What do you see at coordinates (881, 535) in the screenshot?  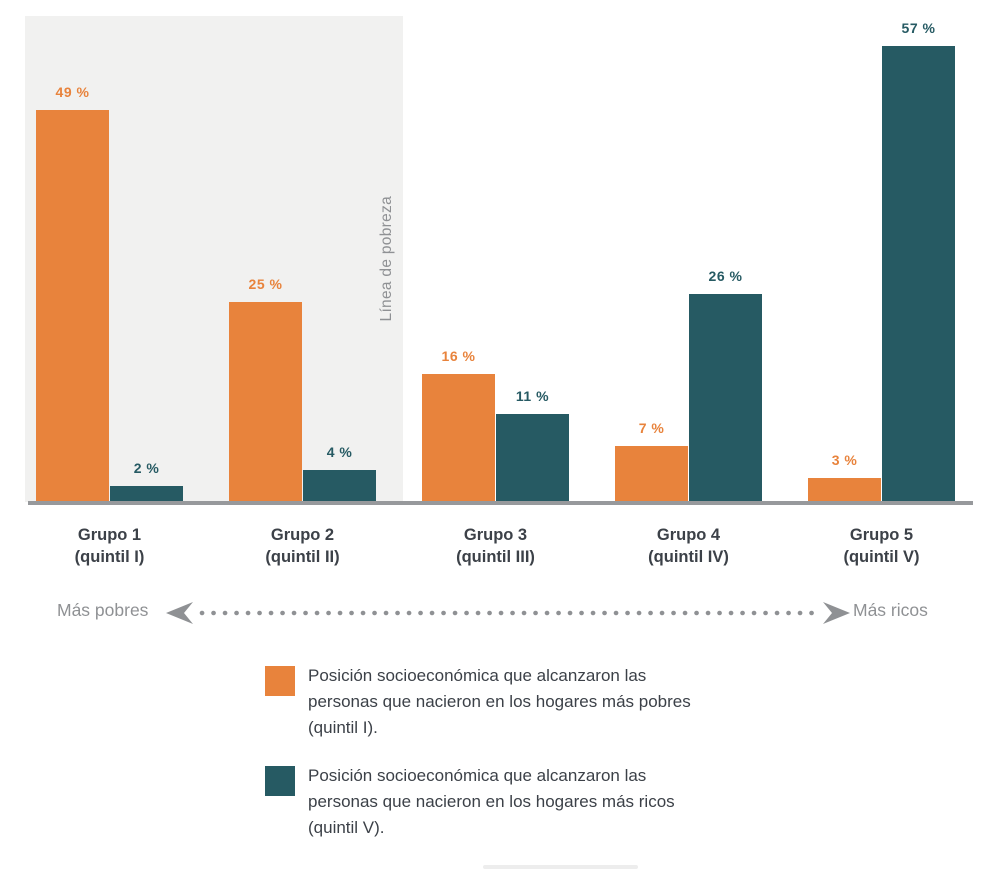 I see `group-name: Grupo 5` at bounding box center [881, 535].